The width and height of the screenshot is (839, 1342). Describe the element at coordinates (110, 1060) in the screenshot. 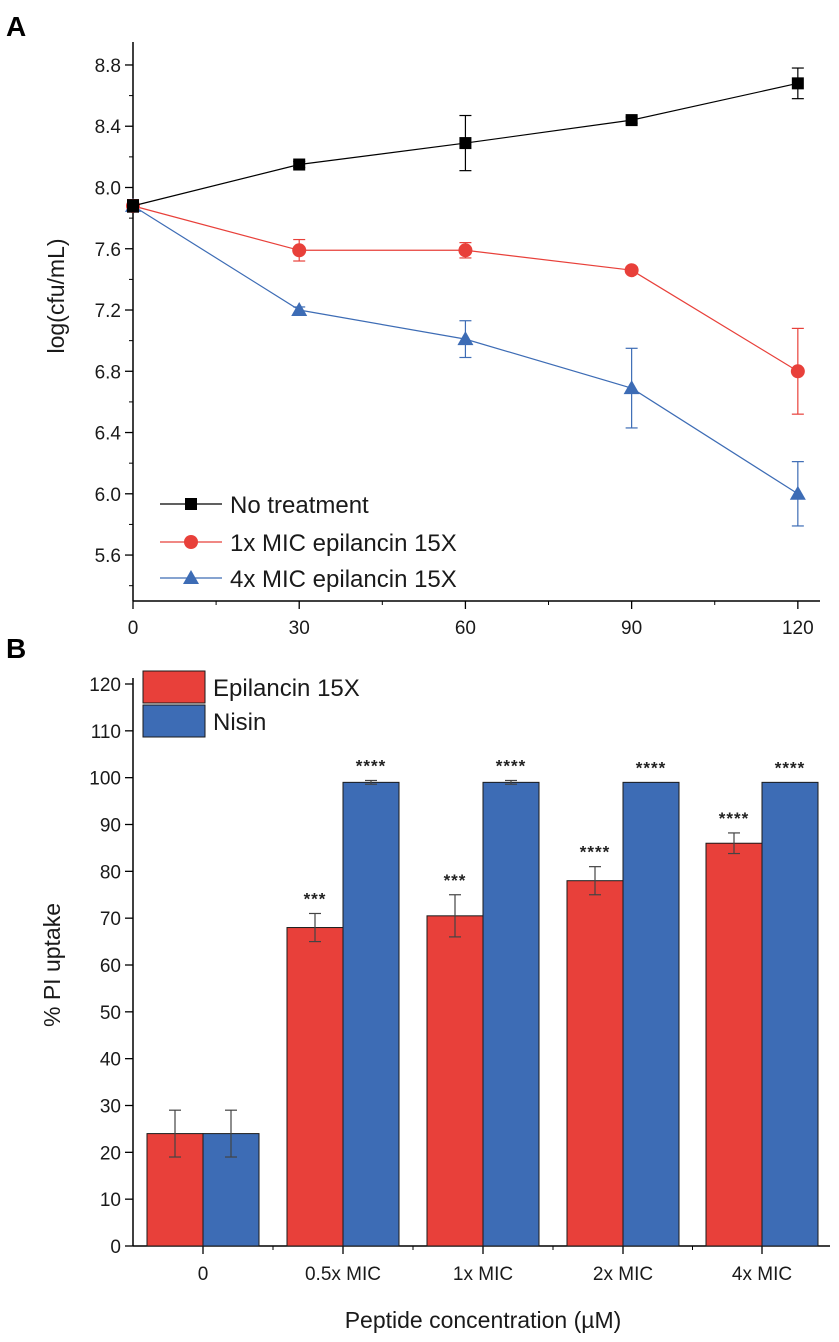

I see `y-tick-label: 40` at that location.